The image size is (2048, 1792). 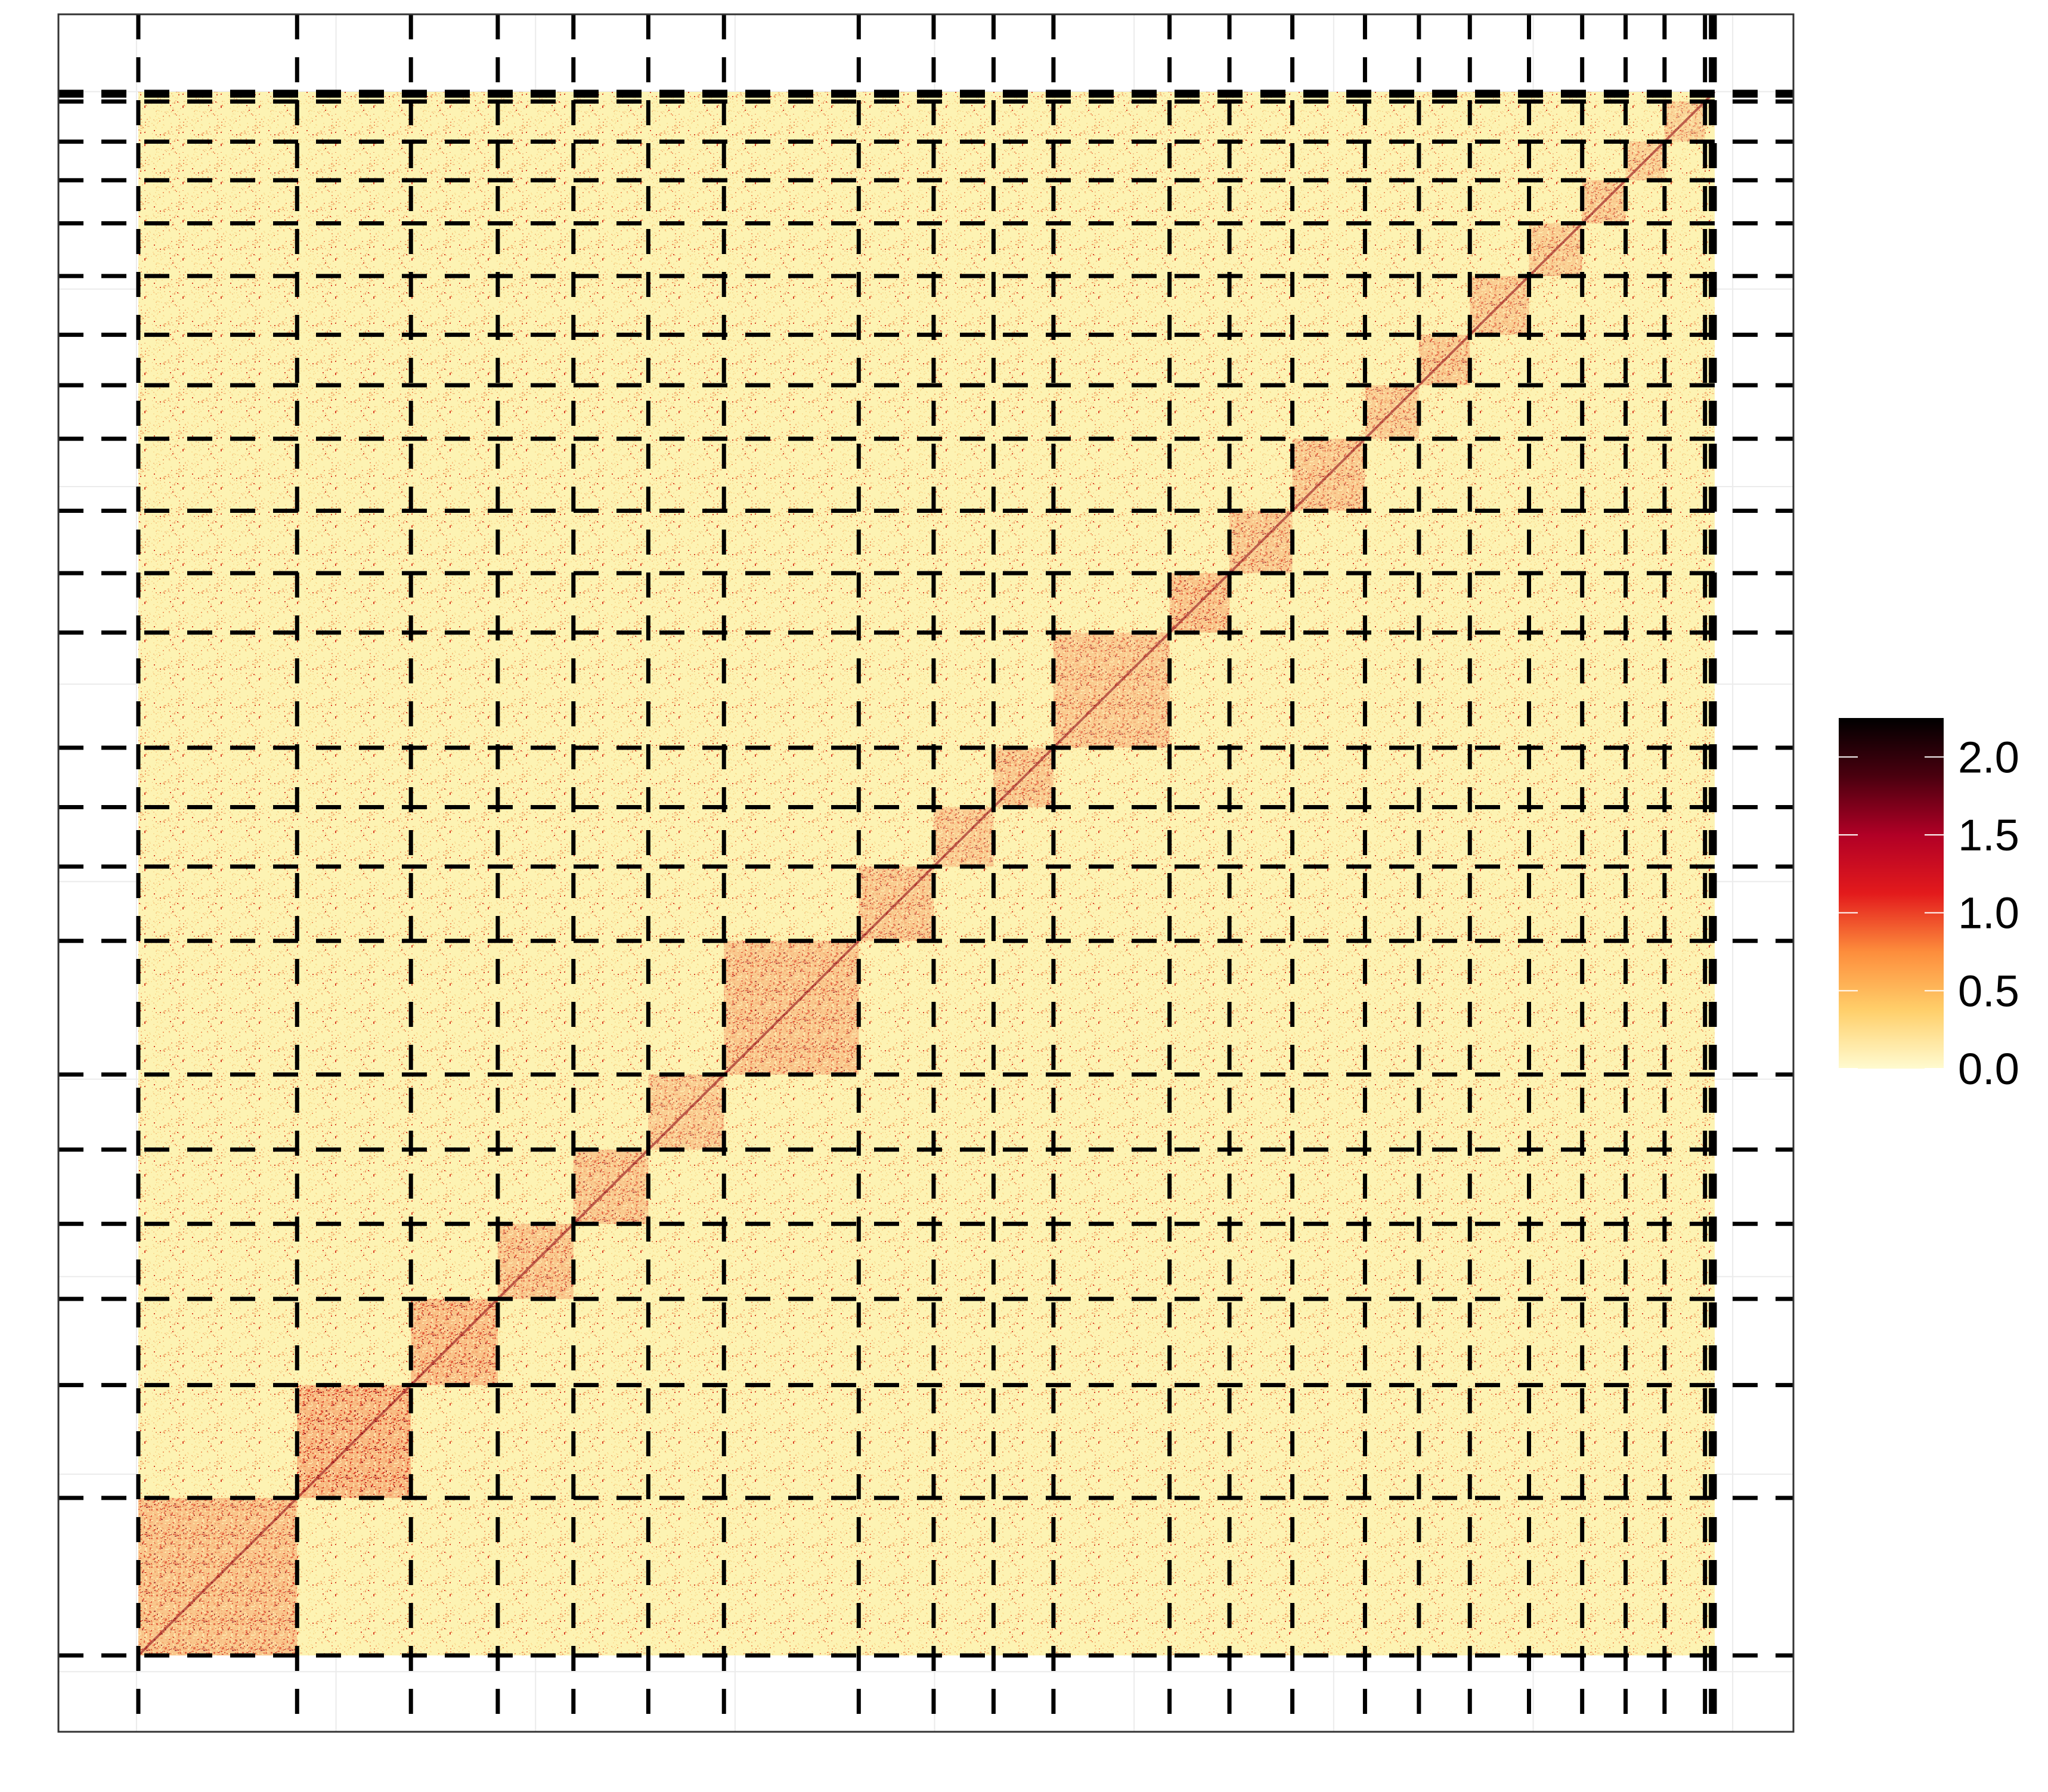 What do you see at coordinates (1989, 1069) in the screenshot?
I see `colorbar-tick-label: 0.0` at bounding box center [1989, 1069].